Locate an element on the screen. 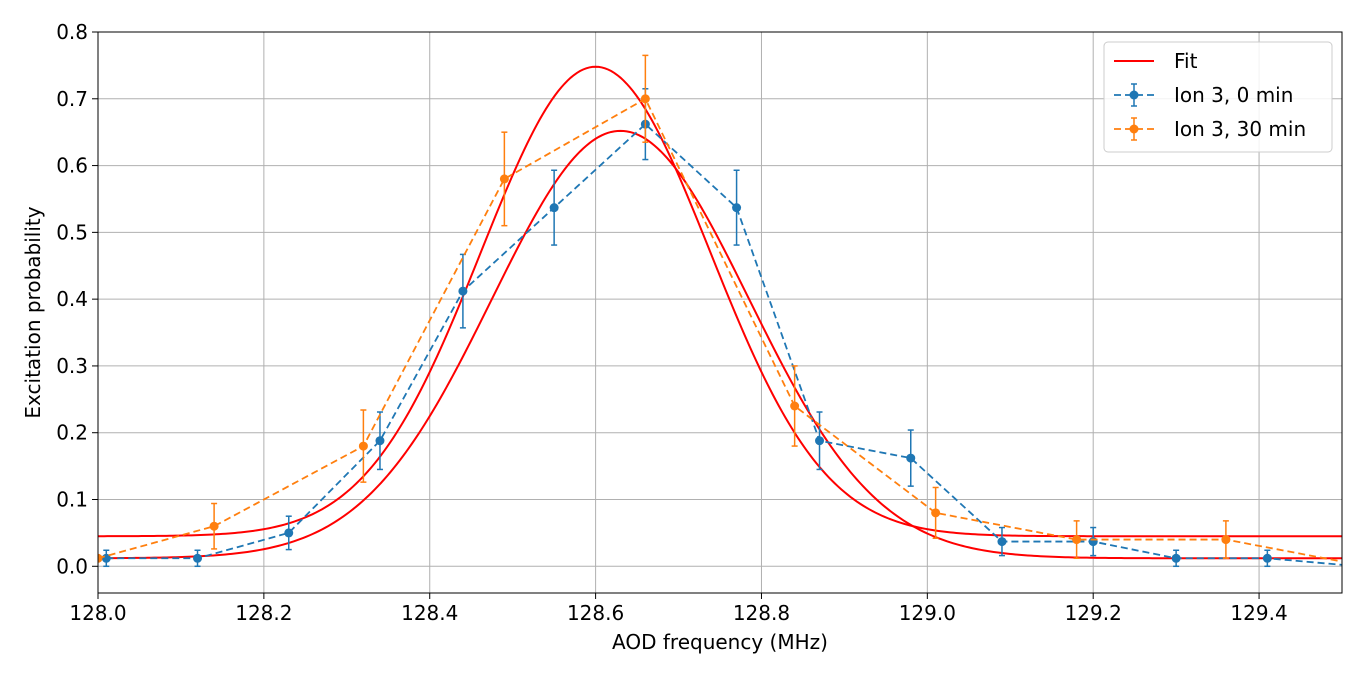 Image resolution: width=1366 pixels, height=678 pixels. x-tick-label: 129.2 is located at coordinates (1093, 613).